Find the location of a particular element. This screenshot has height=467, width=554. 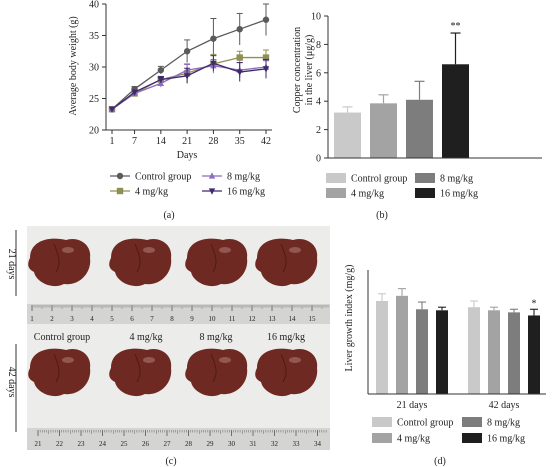

ruler-number: 10 is located at coordinates (213, 319).